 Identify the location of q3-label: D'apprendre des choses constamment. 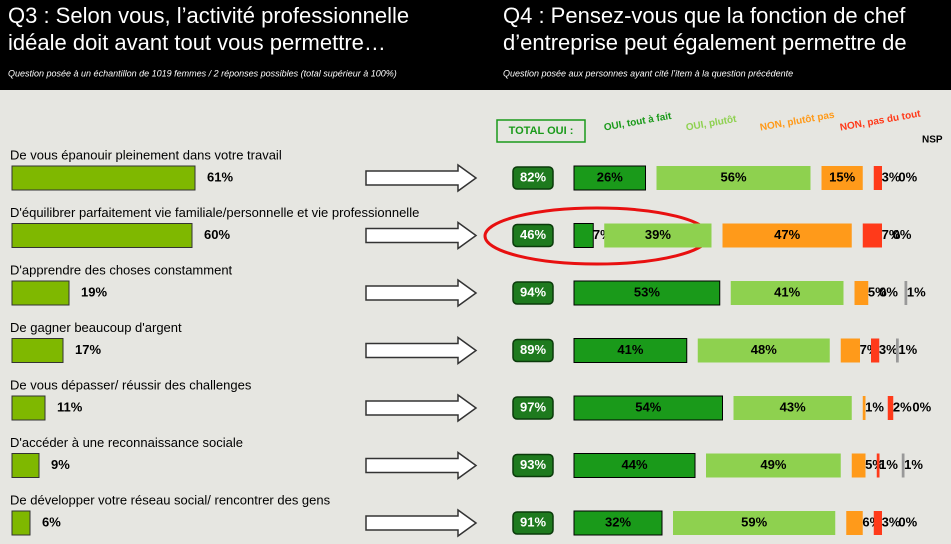
(121, 269).